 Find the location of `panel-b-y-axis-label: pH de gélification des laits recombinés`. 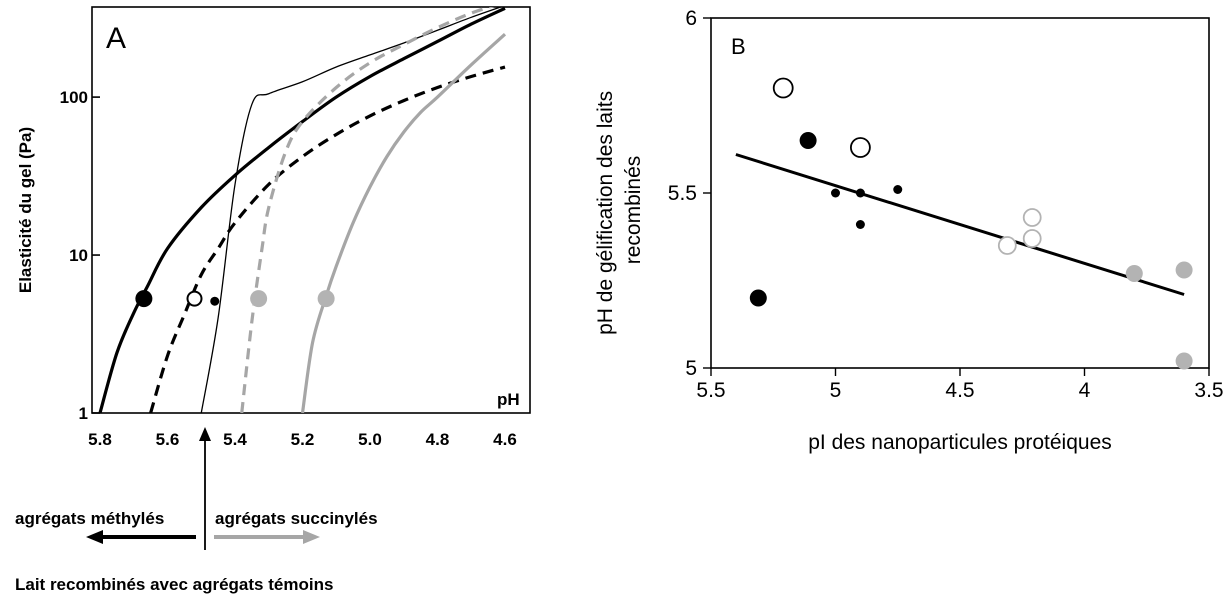

panel-b-y-axis-label: pH de gélification des laits recombinés is located at coordinates (619, 210).